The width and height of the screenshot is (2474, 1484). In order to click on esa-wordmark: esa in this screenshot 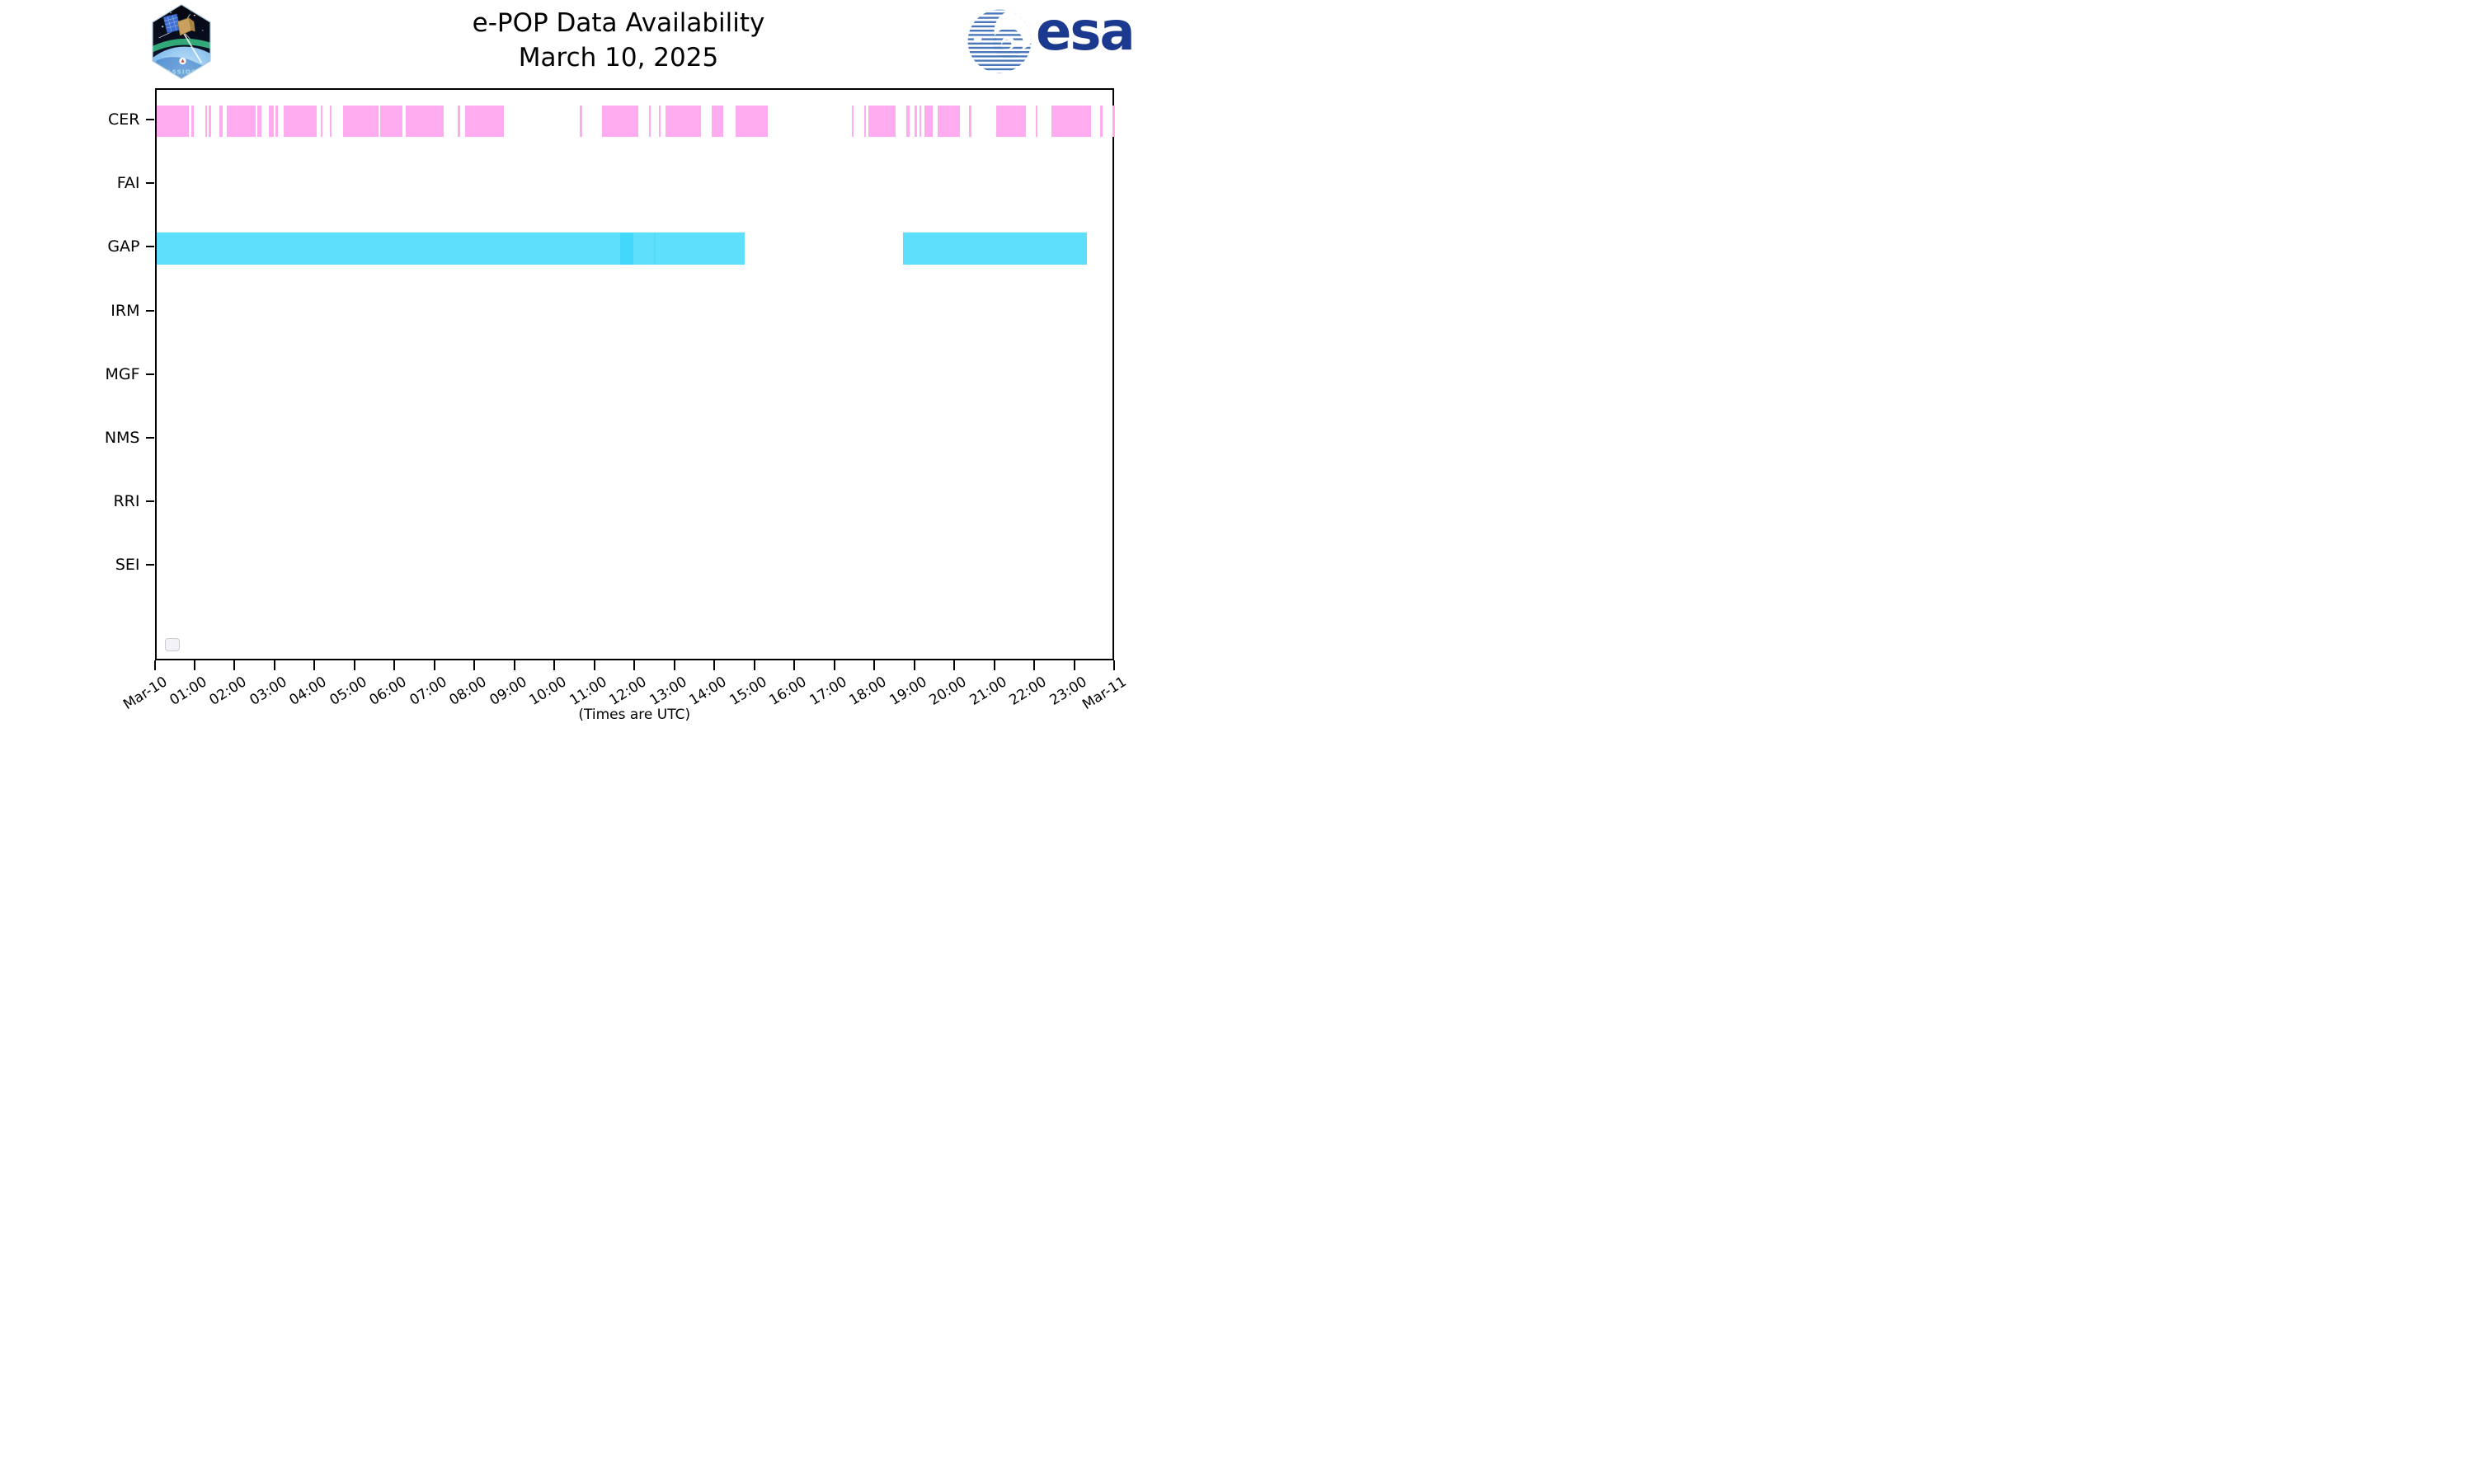, I will do `click(1086, 32)`.